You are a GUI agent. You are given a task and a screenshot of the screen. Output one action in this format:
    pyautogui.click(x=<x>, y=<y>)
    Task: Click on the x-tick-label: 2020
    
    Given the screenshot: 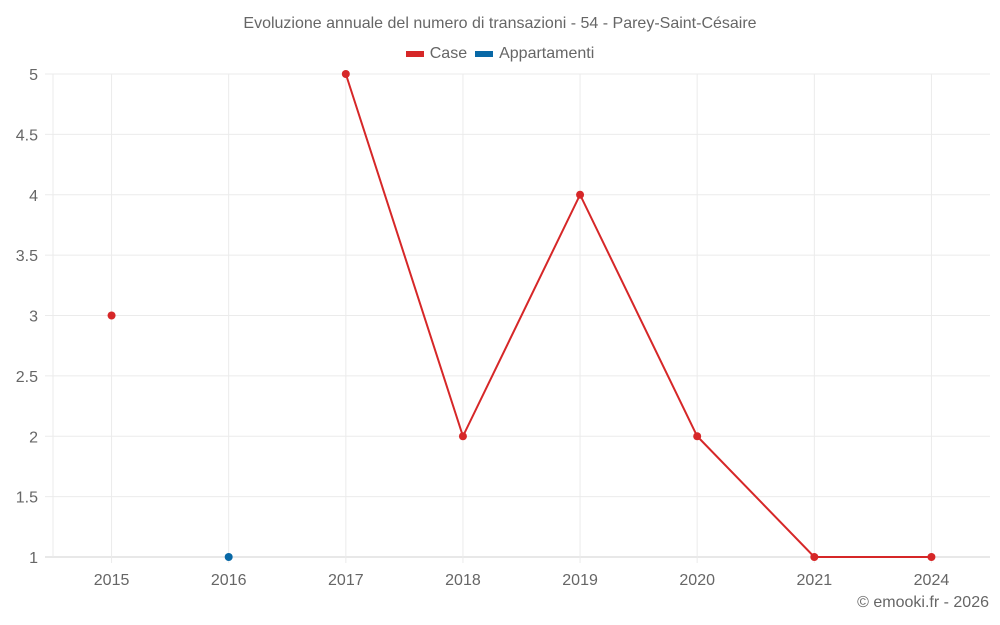 What is the action you would take?
    pyautogui.click(x=697, y=580)
    